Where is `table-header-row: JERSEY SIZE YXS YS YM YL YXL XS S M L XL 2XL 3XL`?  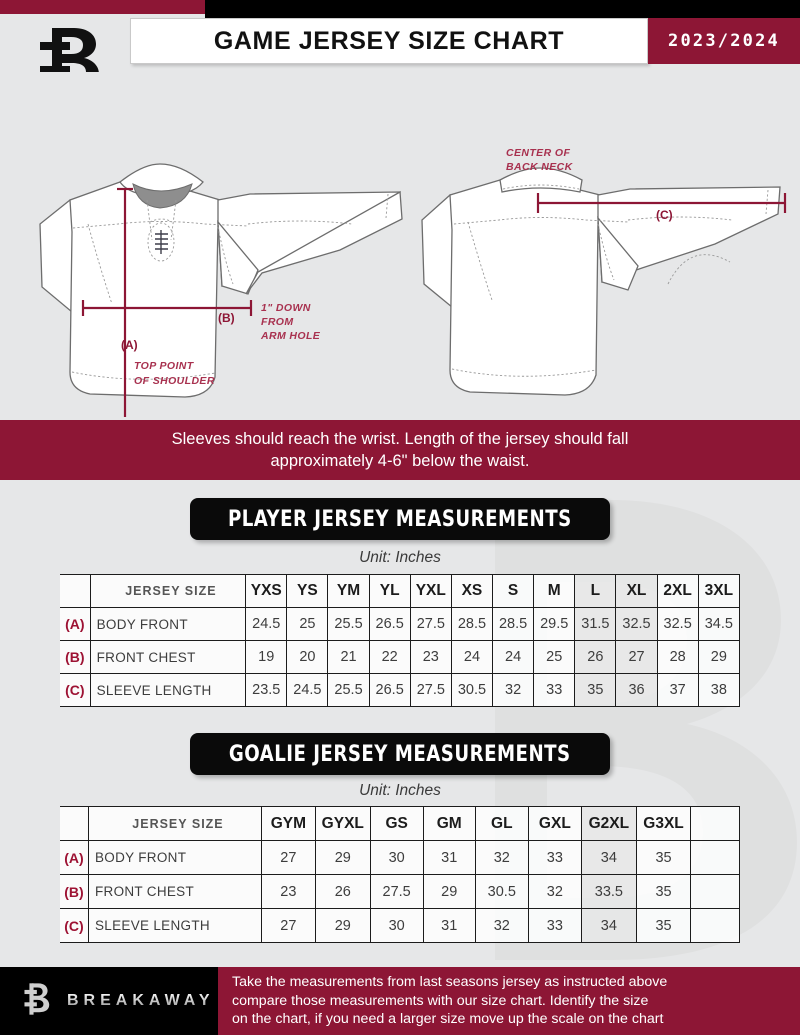 table-header-row: JERSEY SIZE YXS YS YM YL YXL XS S M L XL 2XL 3XL is located at coordinates (400, 591).